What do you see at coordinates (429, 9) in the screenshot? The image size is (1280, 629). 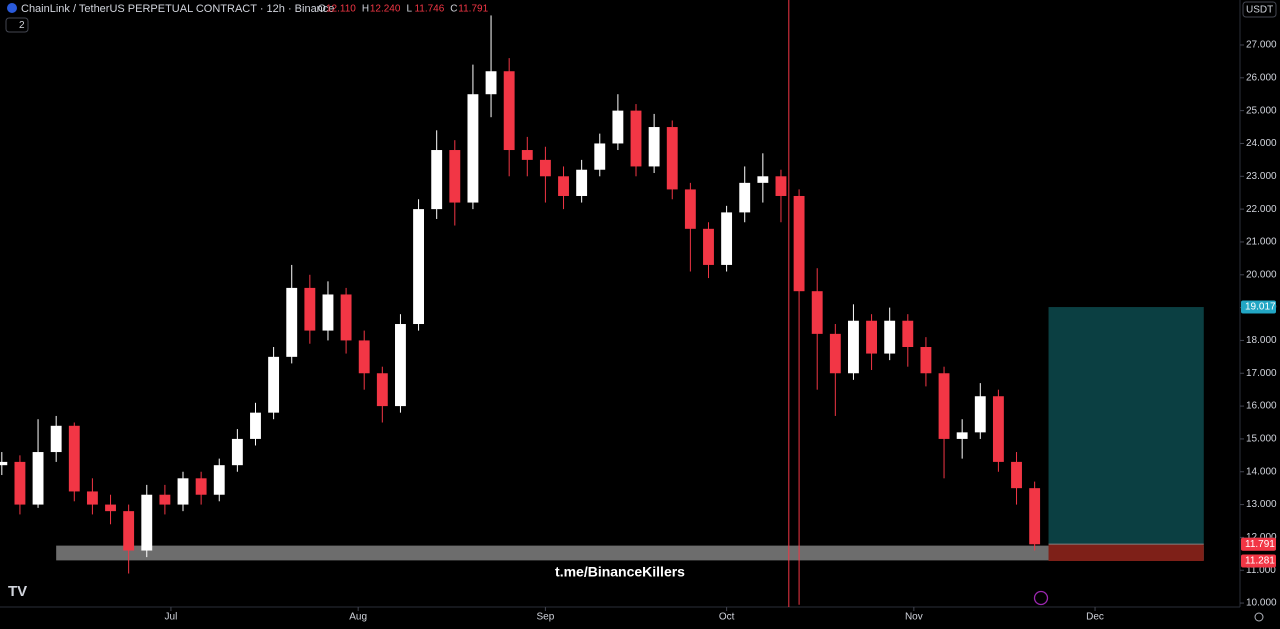 I see `ohlc-value: 11.746` at bounding box center [429, 9].